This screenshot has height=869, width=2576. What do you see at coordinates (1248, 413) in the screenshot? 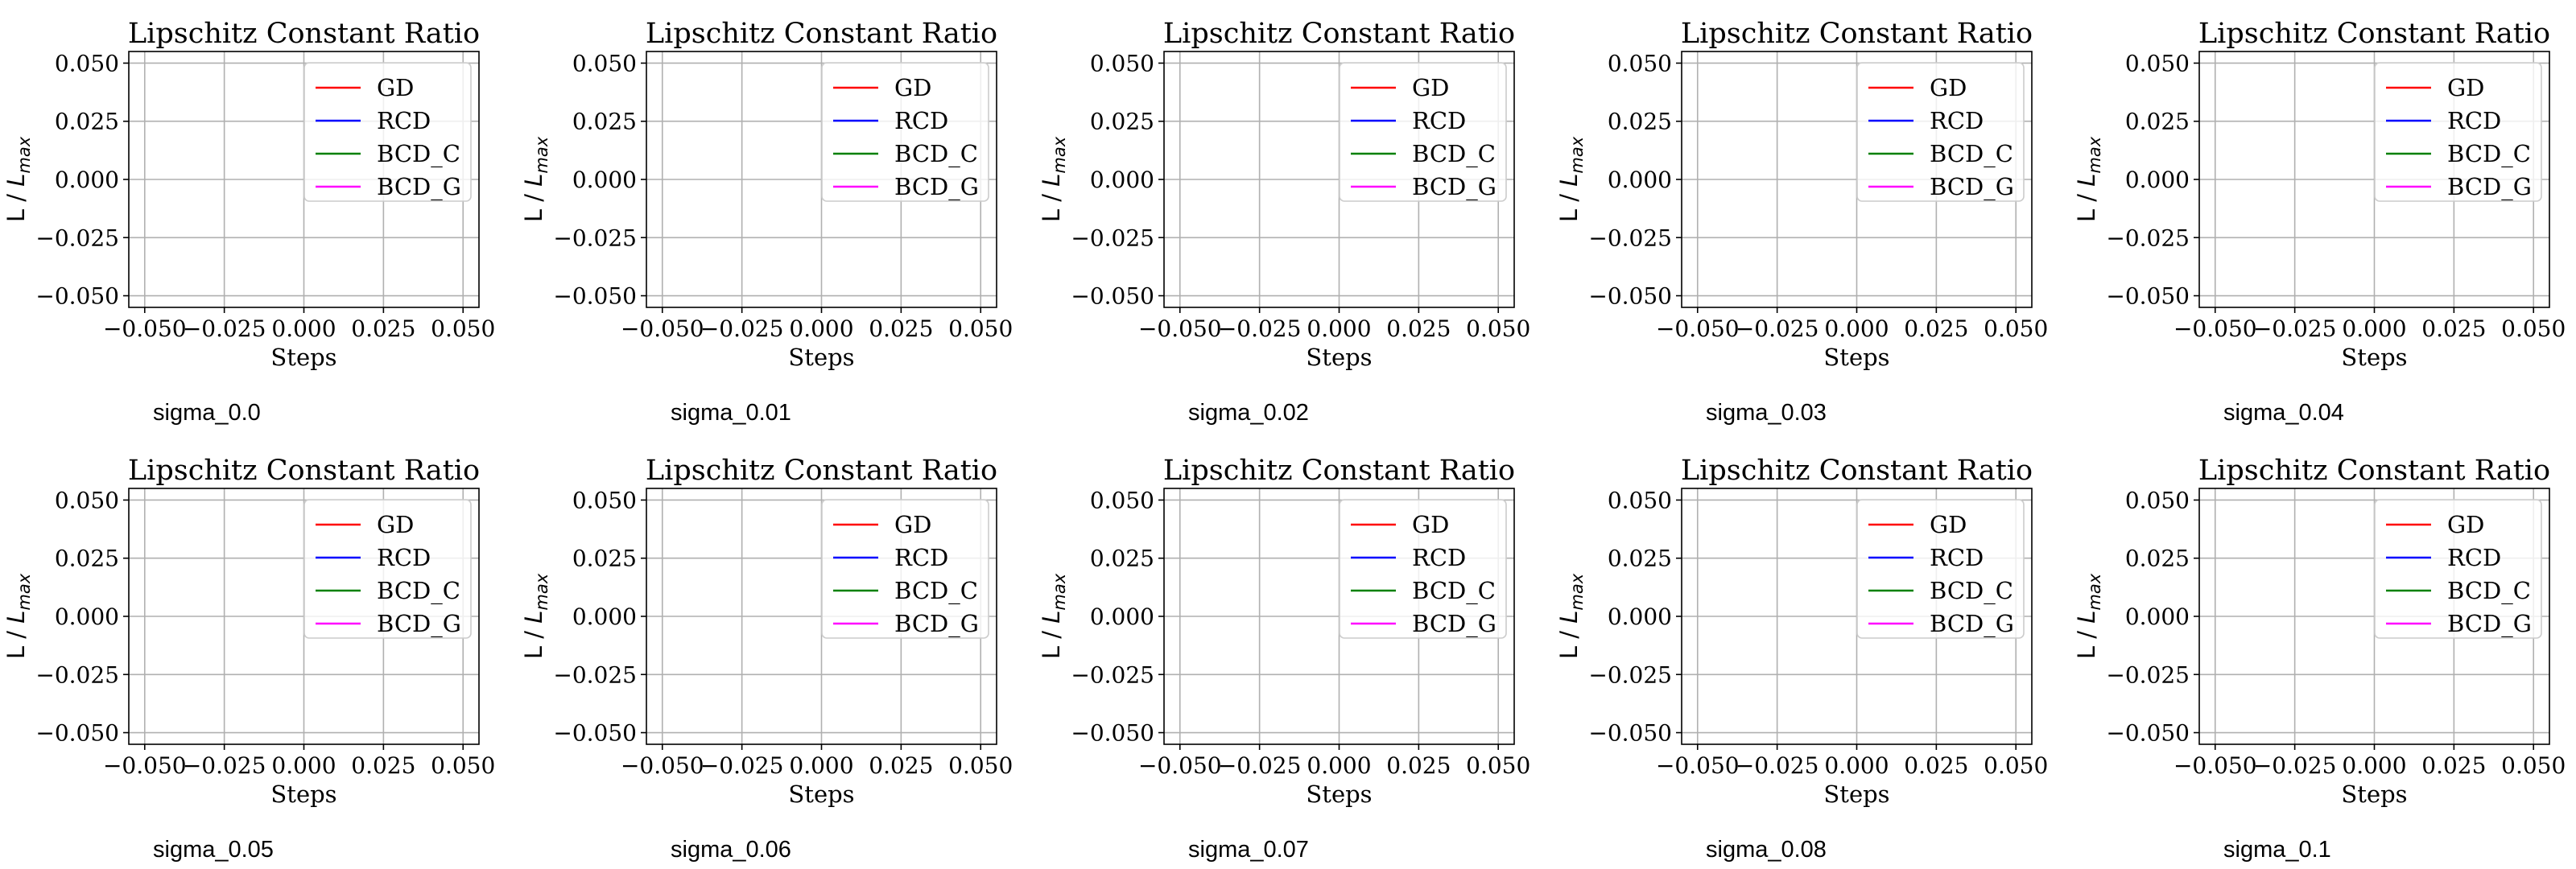
I see `subplot-caption: sigma_0.02` at bounding box center [1248, 413].